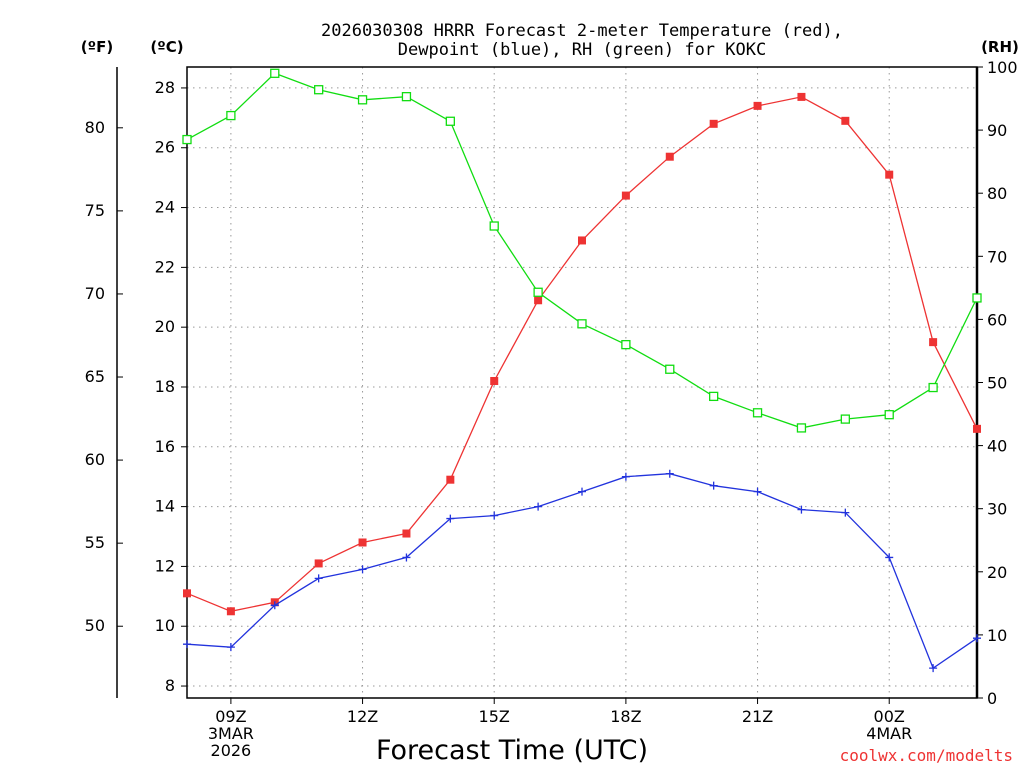 Image resolution: width=1024 pixels, height=768 pixels. What do you see at coordinates (582, 50) in the screenshot?
I see `chart-subtitle: Dewpoint (blue), RH (green) for KOKC` at bounding box center [582, 50].